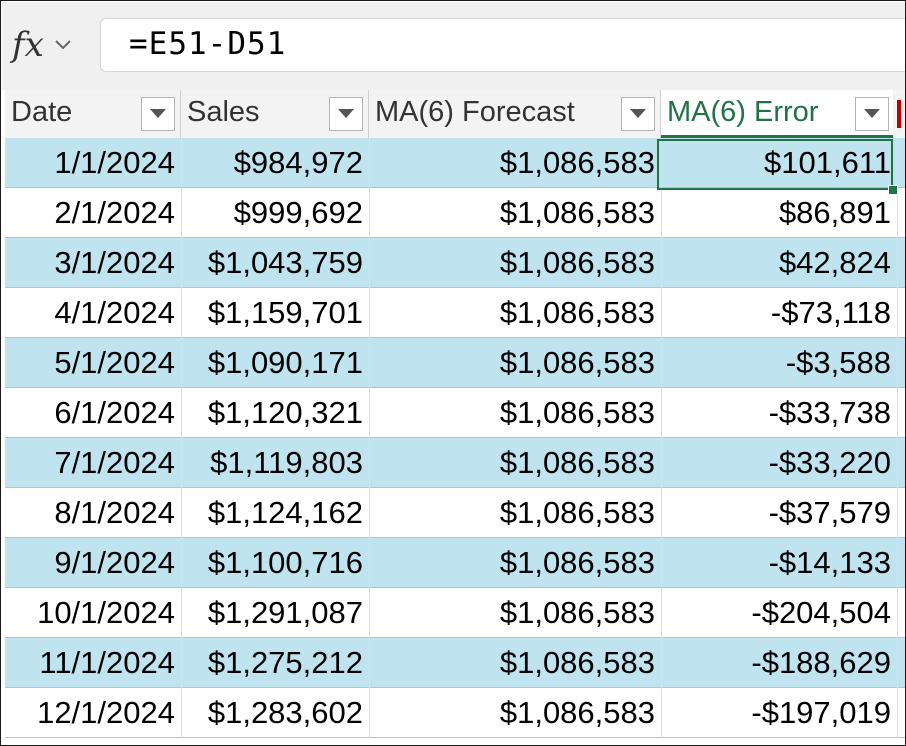 This screenshot has height=746, width=906. What do you see at coordinates (114, 362) in the screenshot?
I see `cell-date: 5/1/2024` at bounding box center [114, 362].